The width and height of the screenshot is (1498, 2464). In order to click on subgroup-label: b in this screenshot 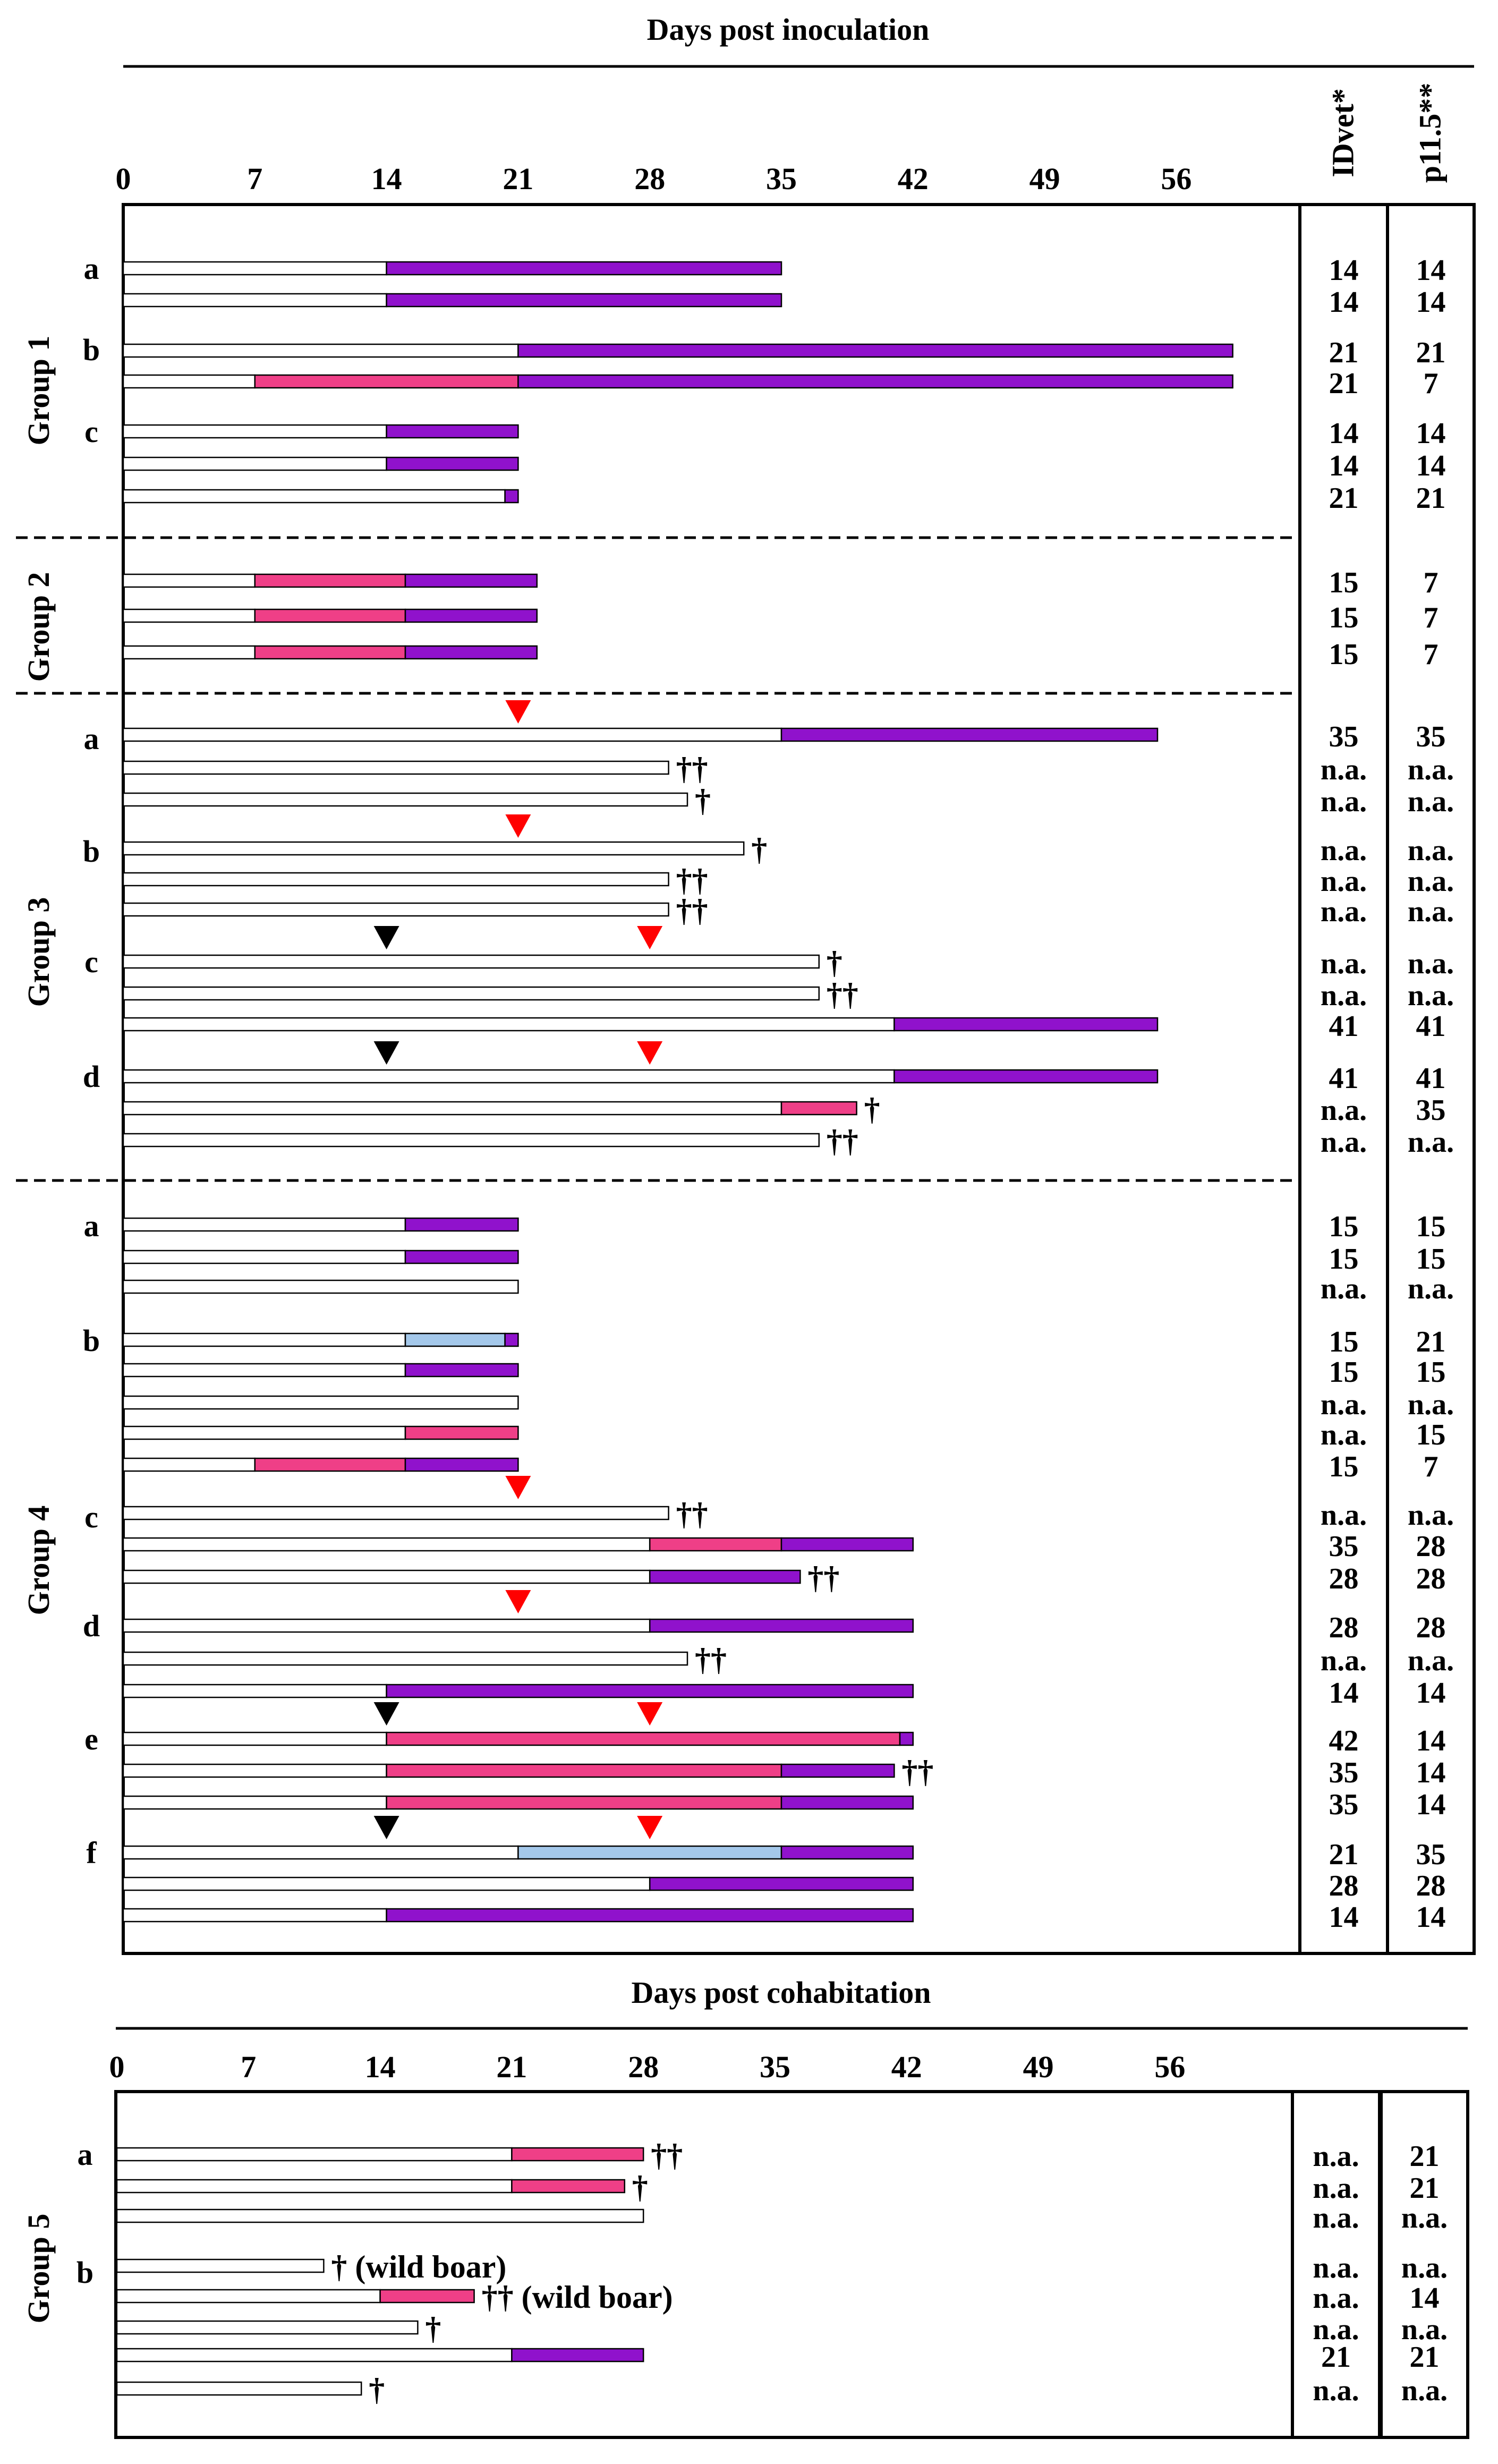, I will do `click(92, 1340)`.